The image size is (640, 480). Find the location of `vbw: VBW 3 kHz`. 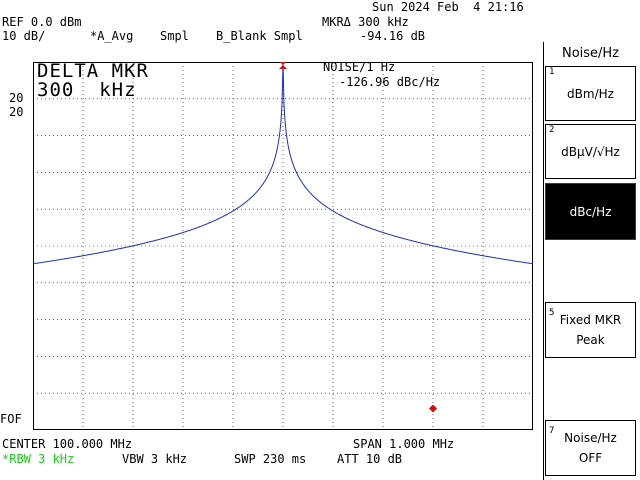

vbw: VBW 3 kHz is located at coordinates (155, 459).